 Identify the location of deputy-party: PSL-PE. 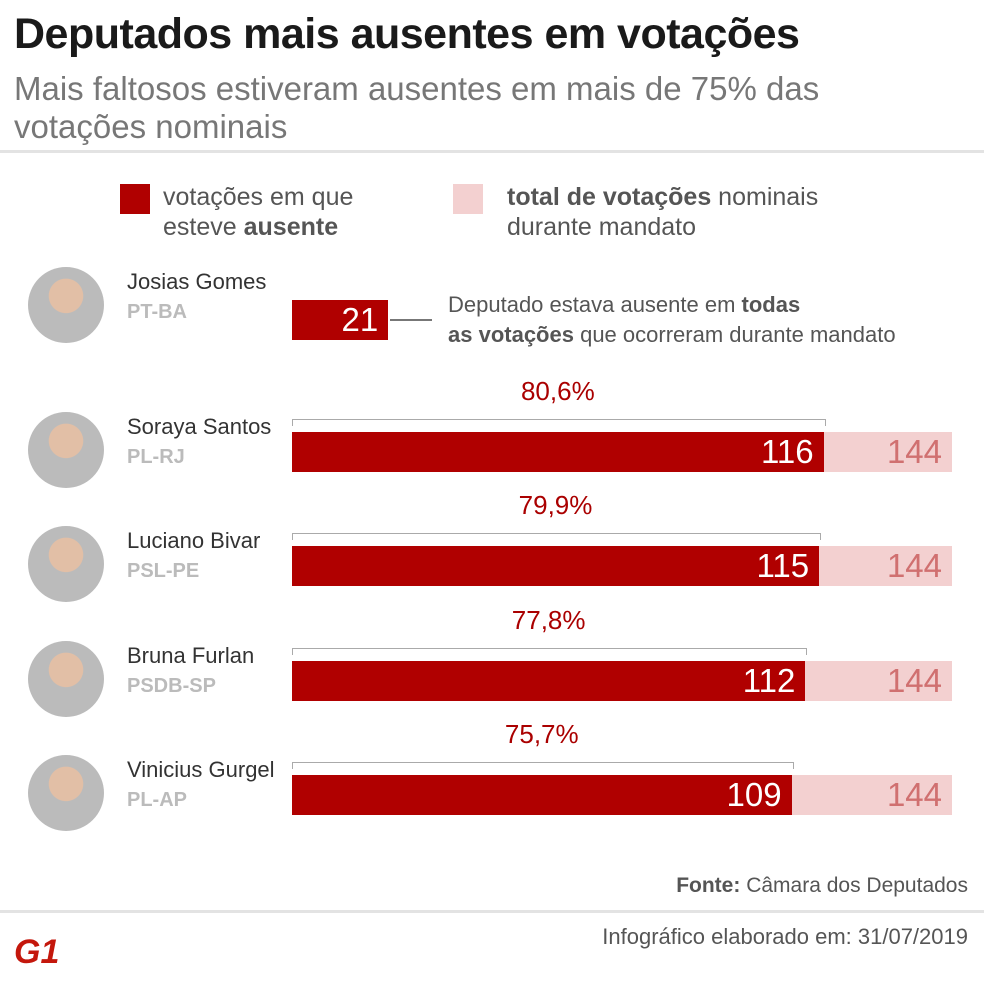
(163, 571).